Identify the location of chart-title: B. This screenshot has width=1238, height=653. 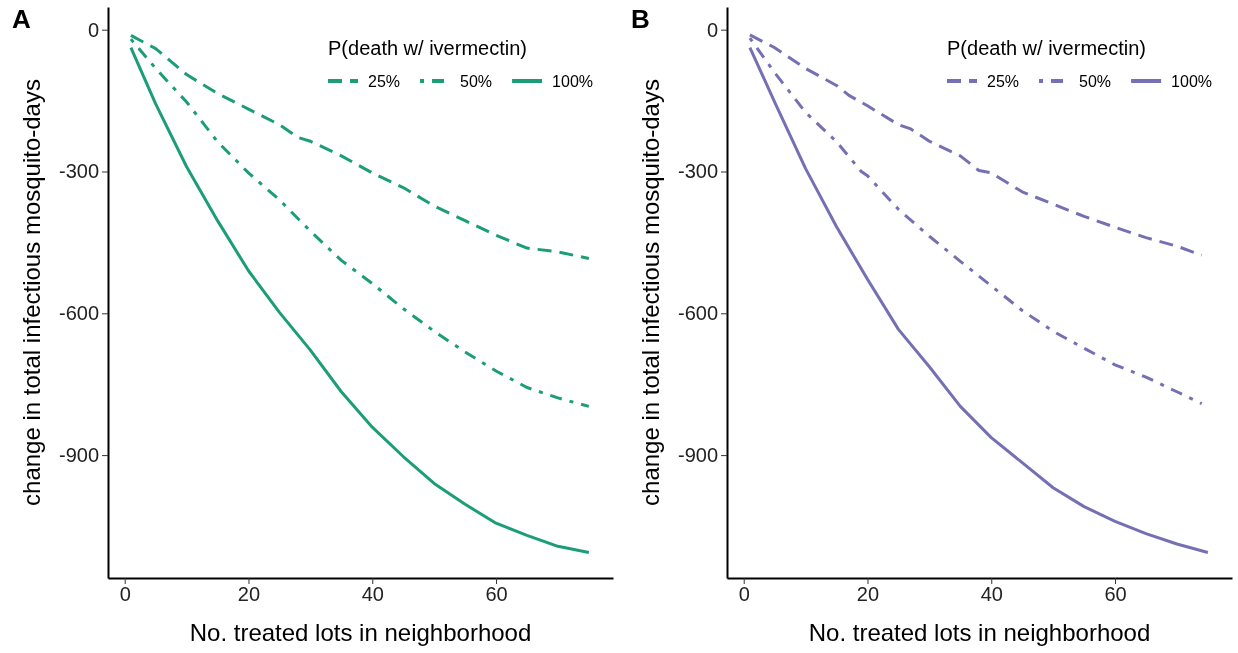
(640, 19).